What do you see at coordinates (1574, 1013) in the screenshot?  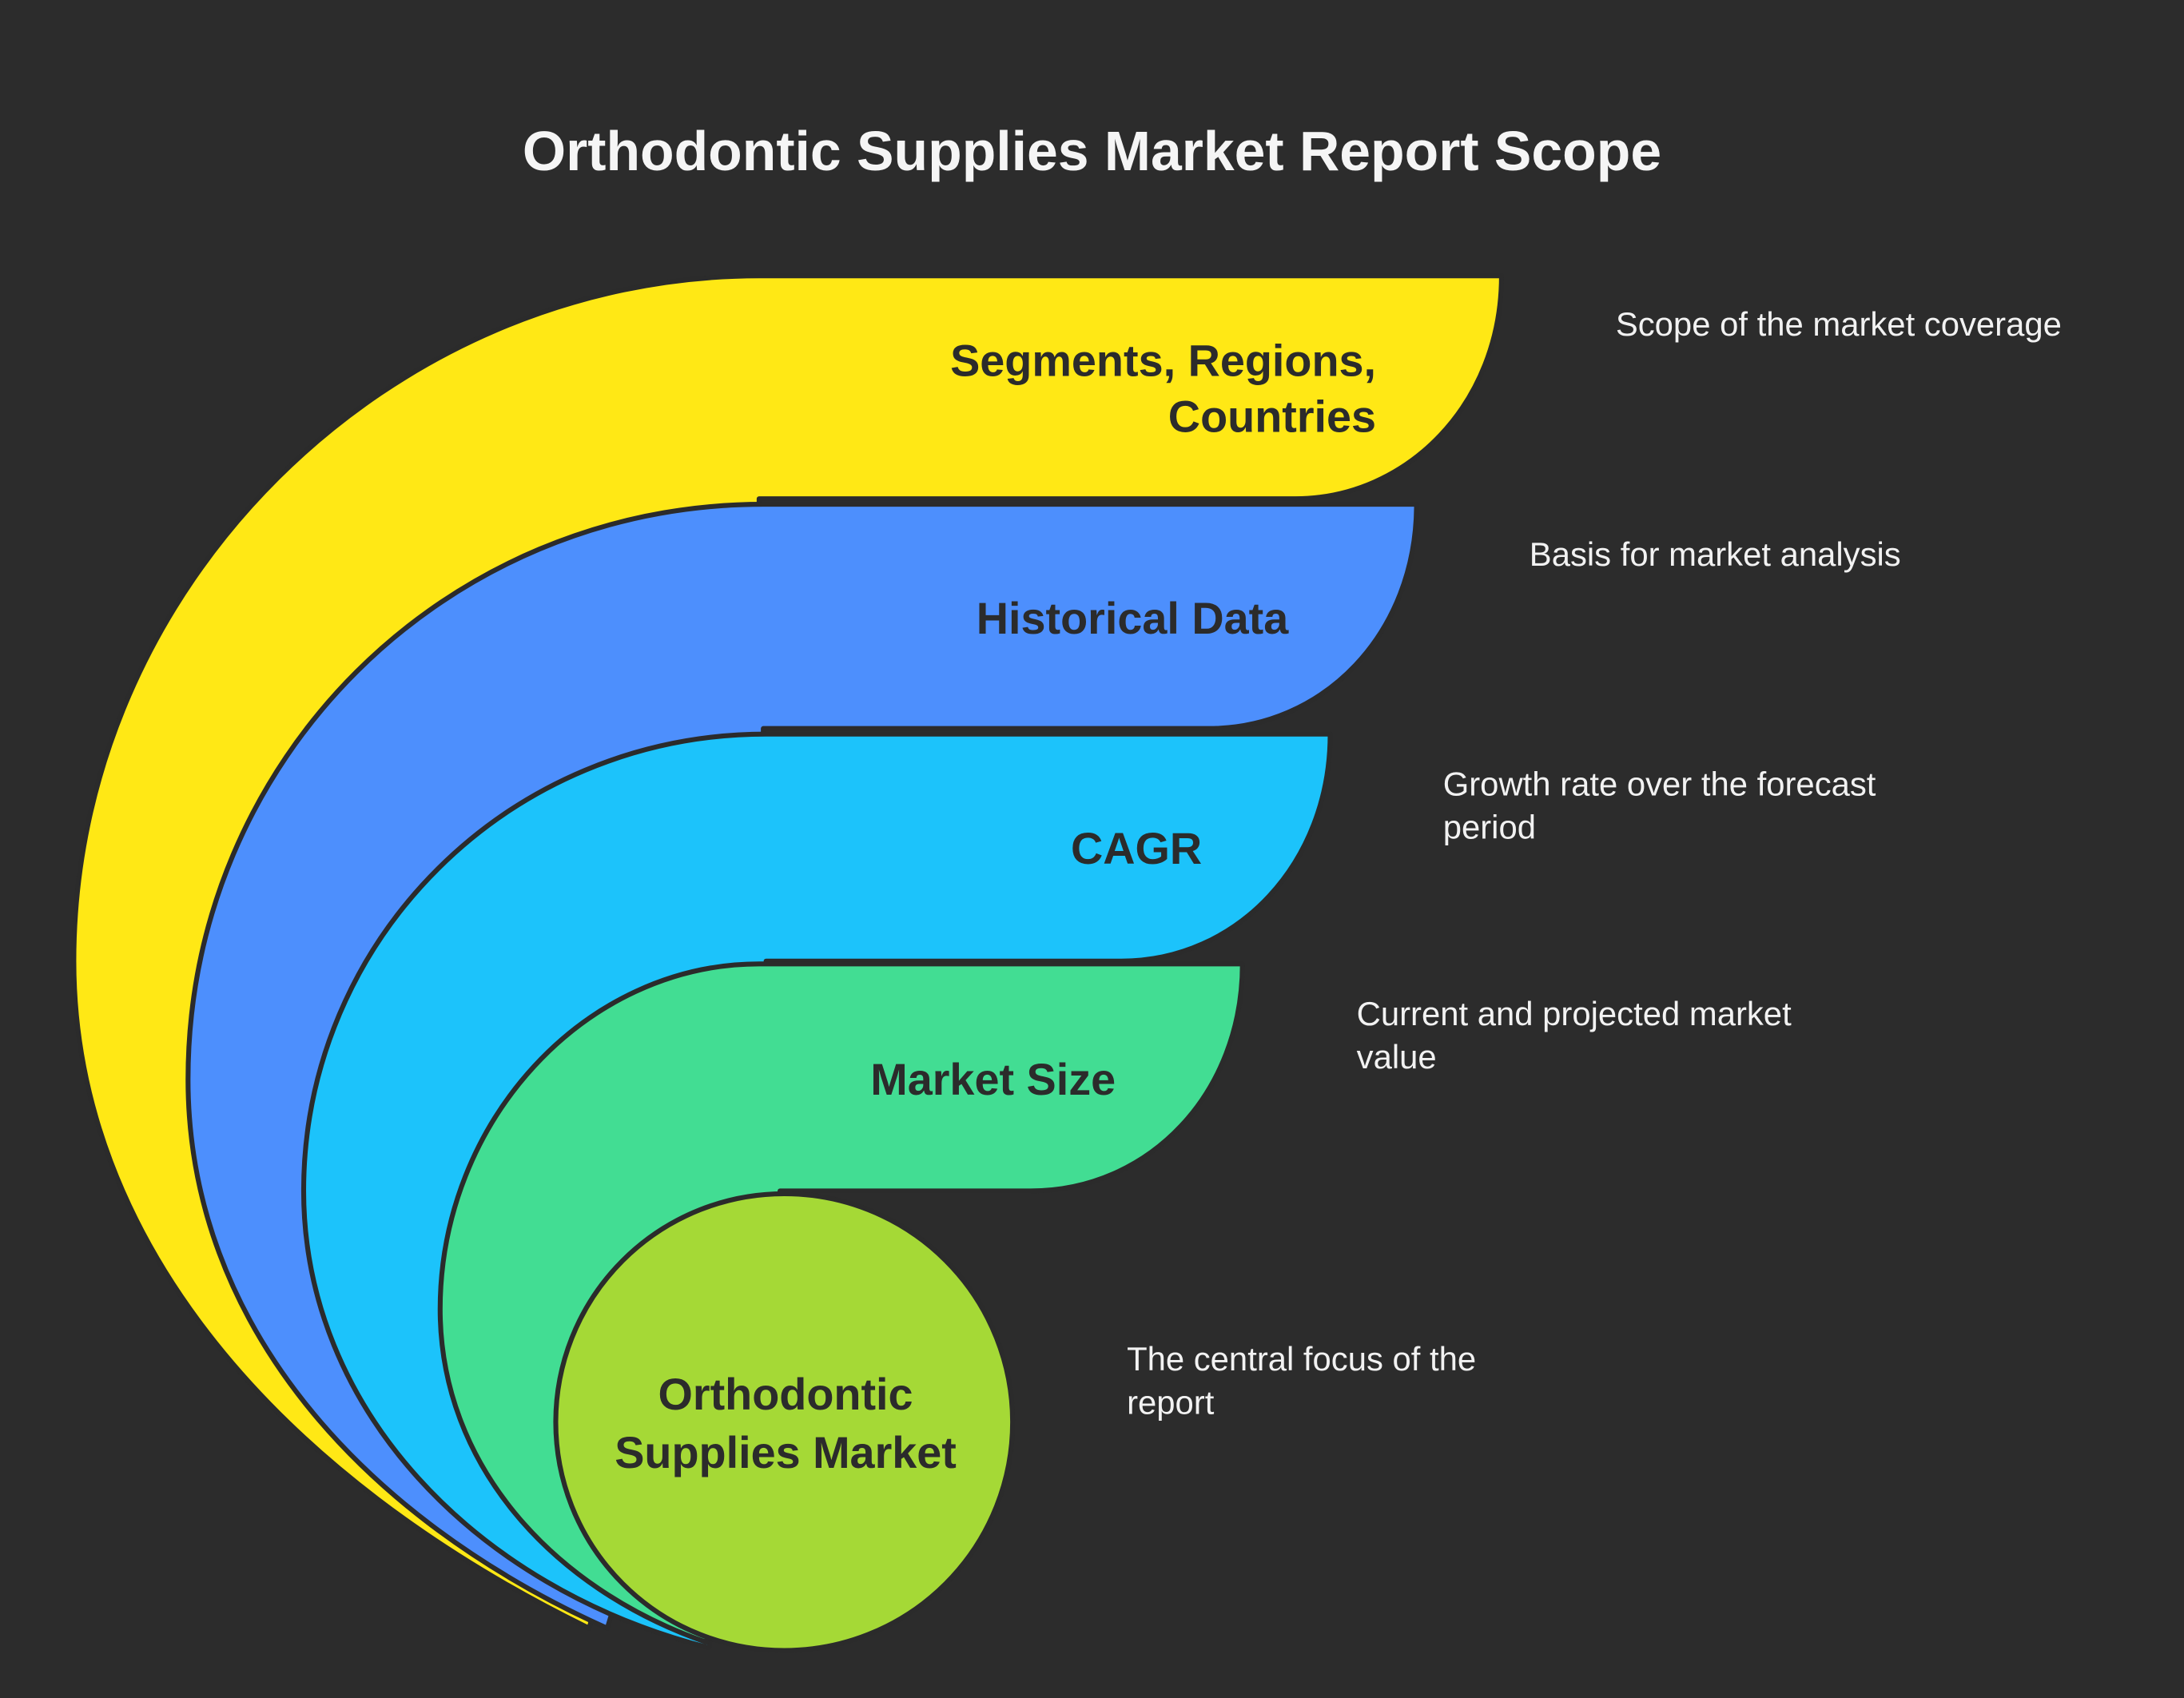 I see `desc-market-size-line1: Current and projected market` at bounding box center [1574, 1013].